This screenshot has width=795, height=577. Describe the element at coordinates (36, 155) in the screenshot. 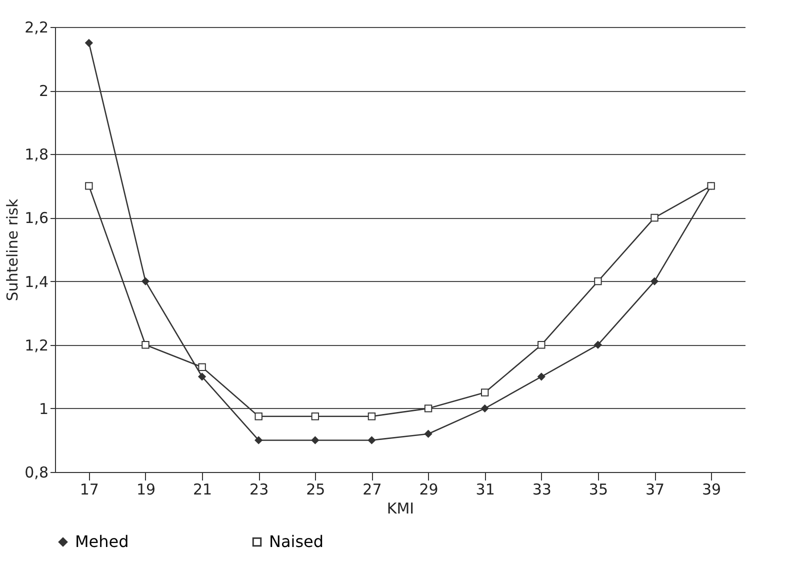

I see `y-tick-label: 1,8` at that location.